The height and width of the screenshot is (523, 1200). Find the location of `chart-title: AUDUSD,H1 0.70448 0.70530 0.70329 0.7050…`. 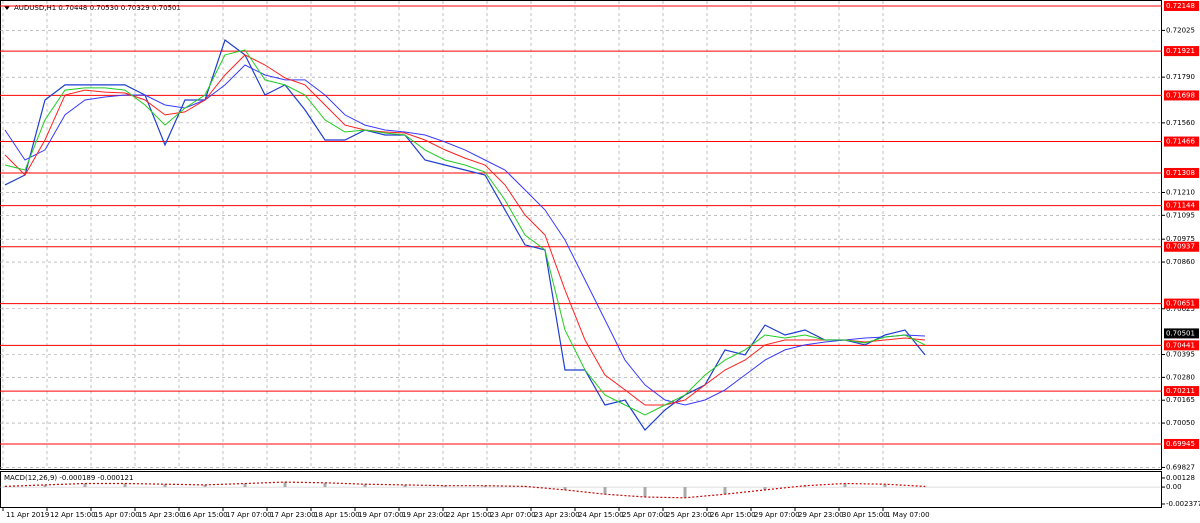

chart-title: AUDUSD,H1 0.70448 0.70530 0.70329 0.7050… is located at coordinates (97, 8).